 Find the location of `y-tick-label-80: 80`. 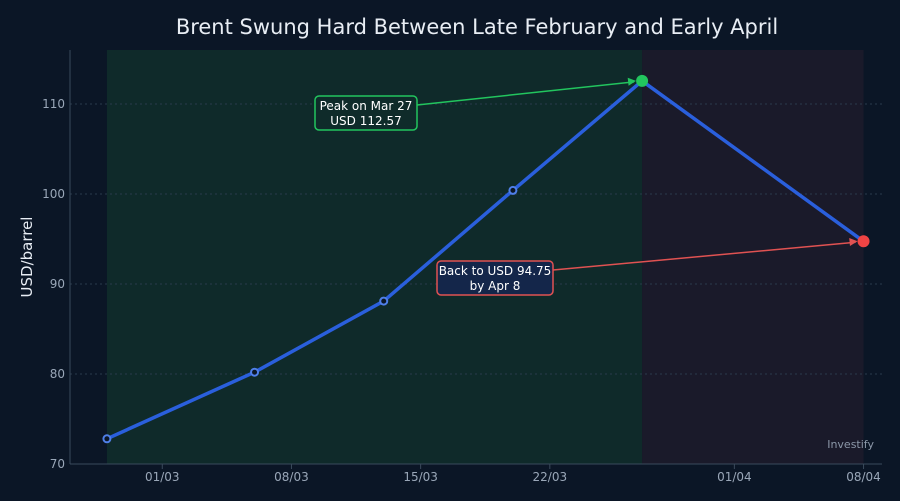

y-tick-label-80: 80 is located at coordinates (57, 374).